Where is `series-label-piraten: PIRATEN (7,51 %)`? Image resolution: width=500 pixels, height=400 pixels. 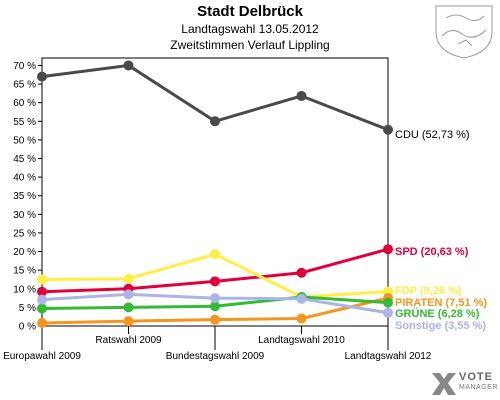 series-label-piraten: PIRATEN (7,51 %) is located at coordinates (441, 303).